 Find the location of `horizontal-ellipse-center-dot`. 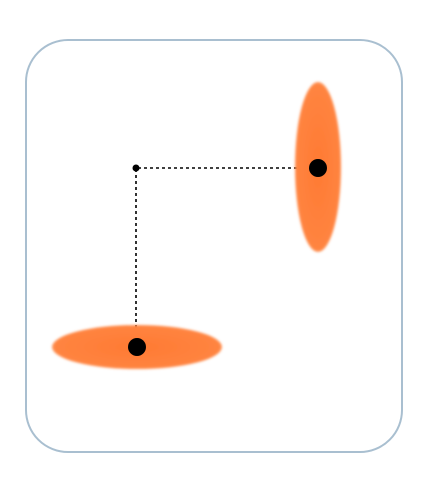

horizontal-ellipse-center-dot is located at coordinates (137, 347).